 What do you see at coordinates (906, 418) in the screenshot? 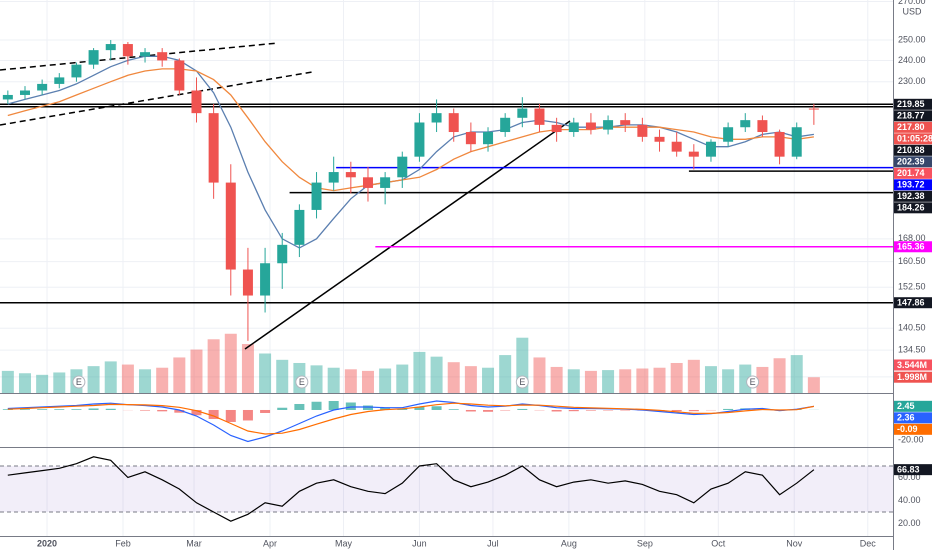
I see `value-box-label: 2.36` at bounding box center [906, 418].